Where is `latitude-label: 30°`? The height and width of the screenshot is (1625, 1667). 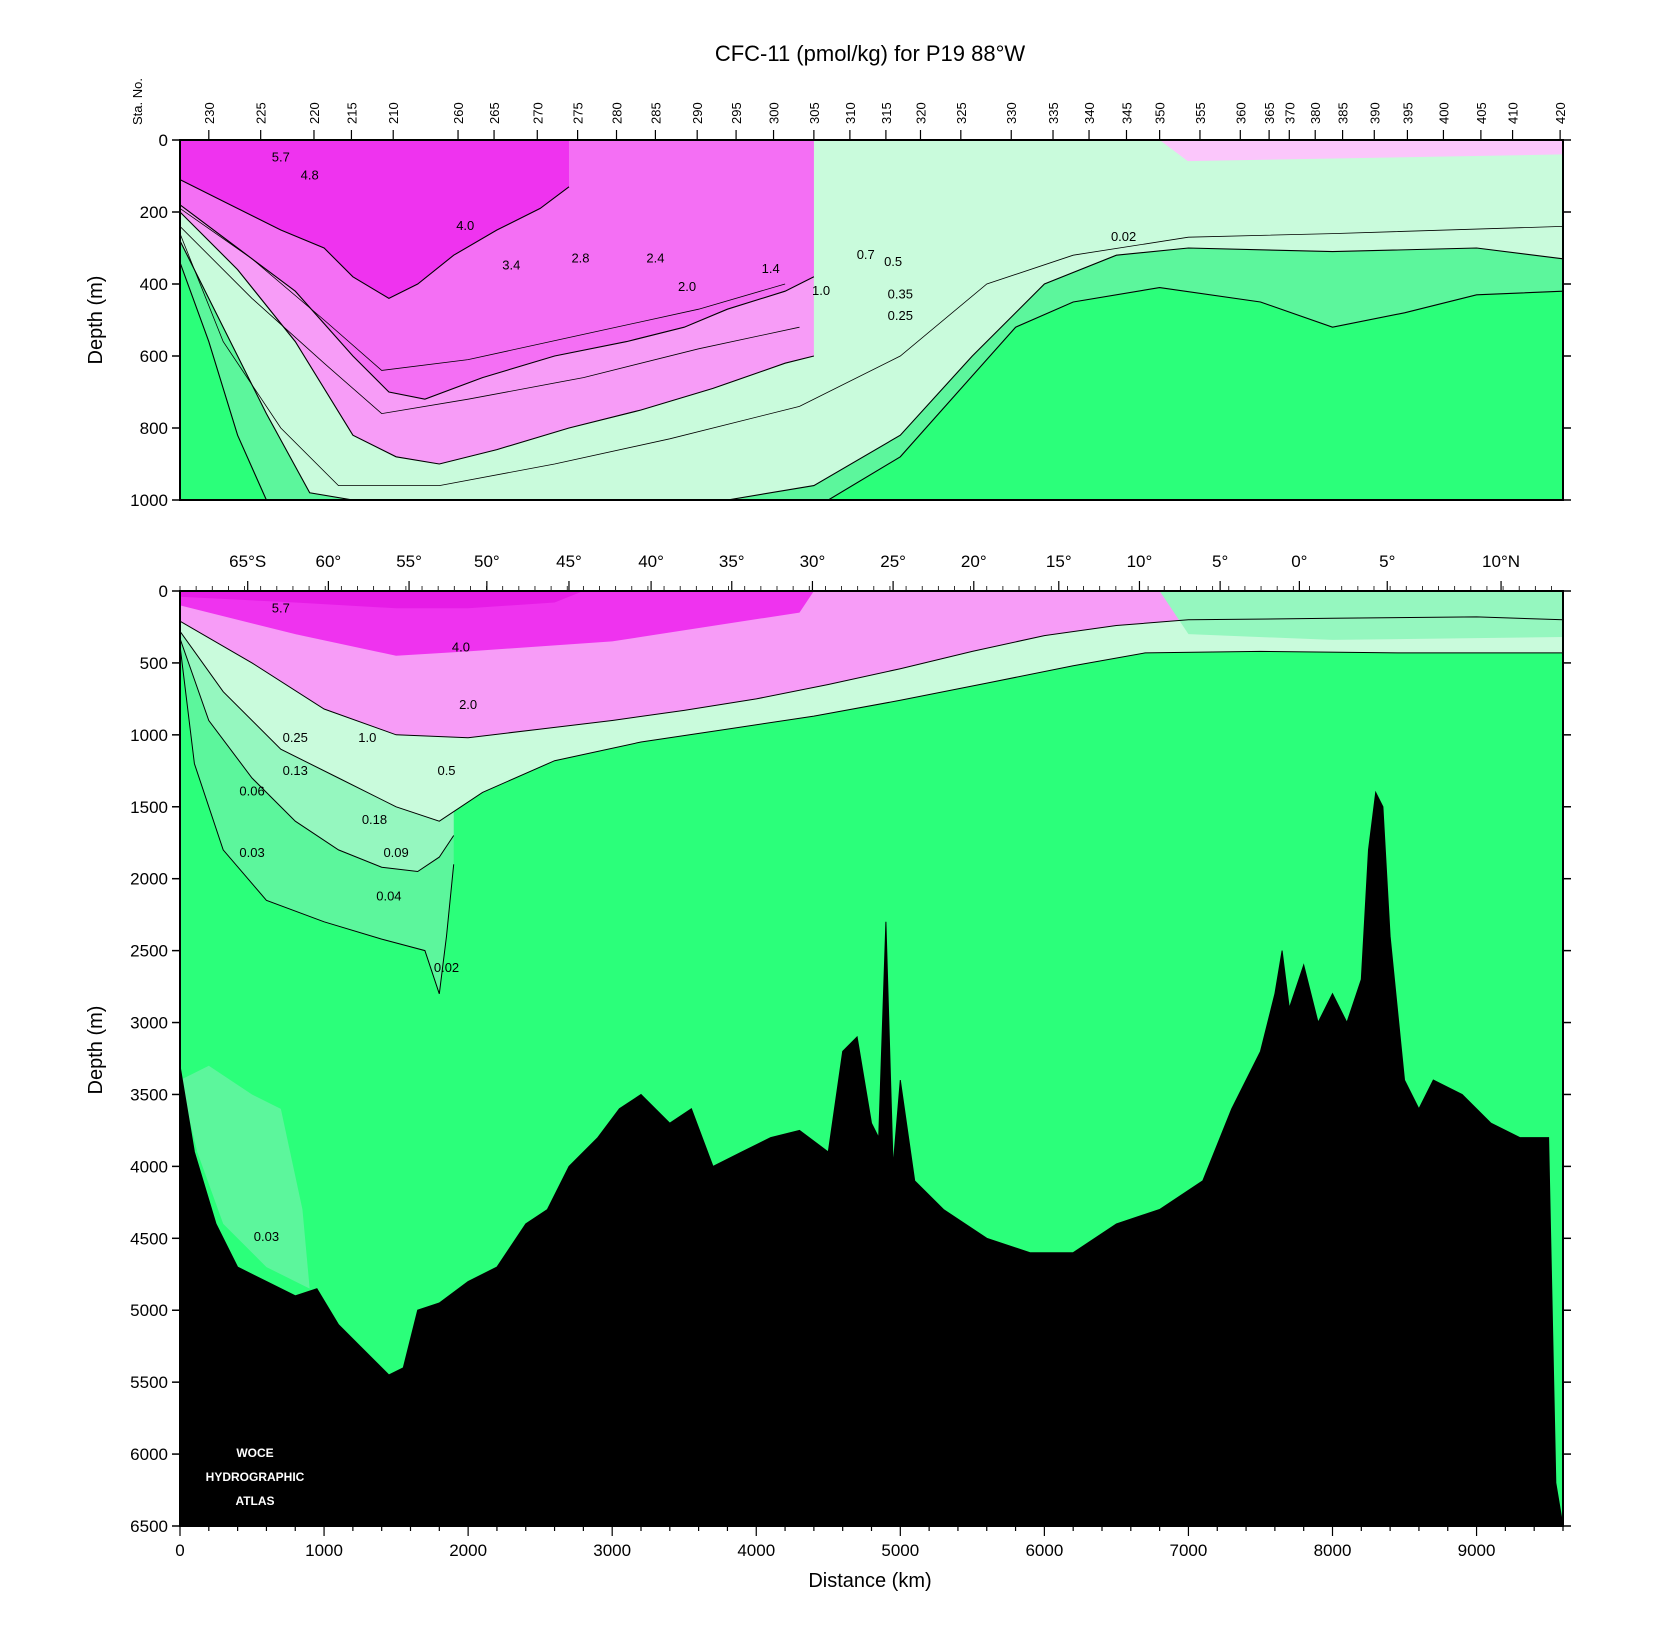
latitude-label: 30° is located at coordinates (813, 561).